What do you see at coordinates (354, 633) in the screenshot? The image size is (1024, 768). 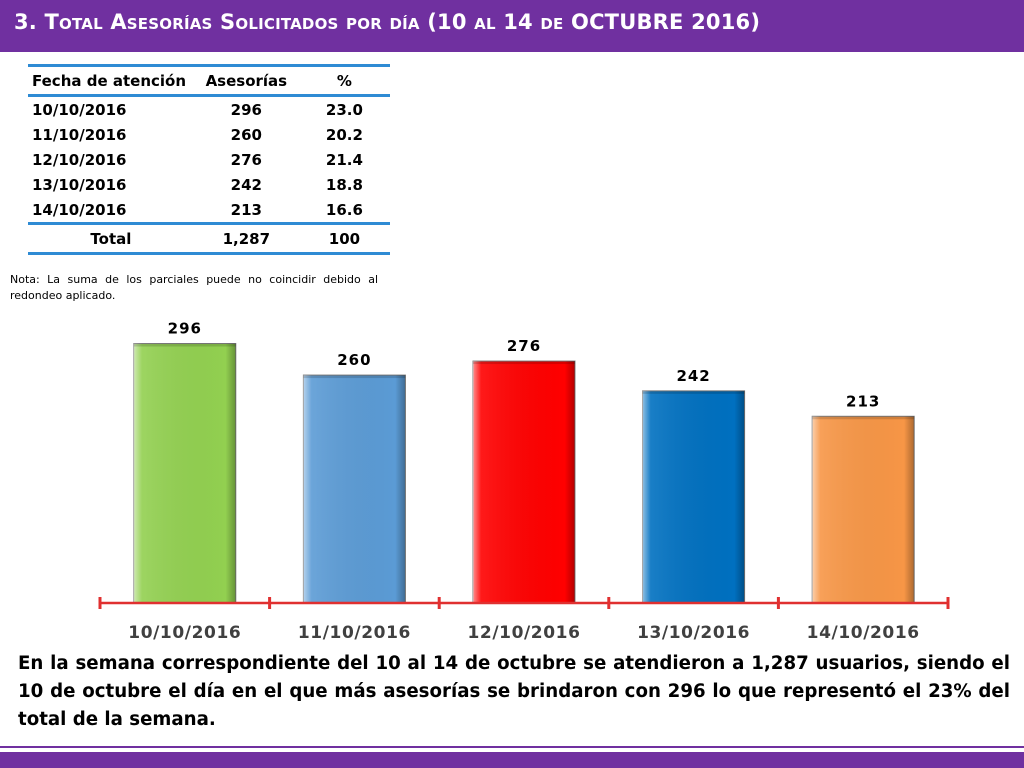 I see `category-label: 11/10/2016` at bounding box center [354, 633].